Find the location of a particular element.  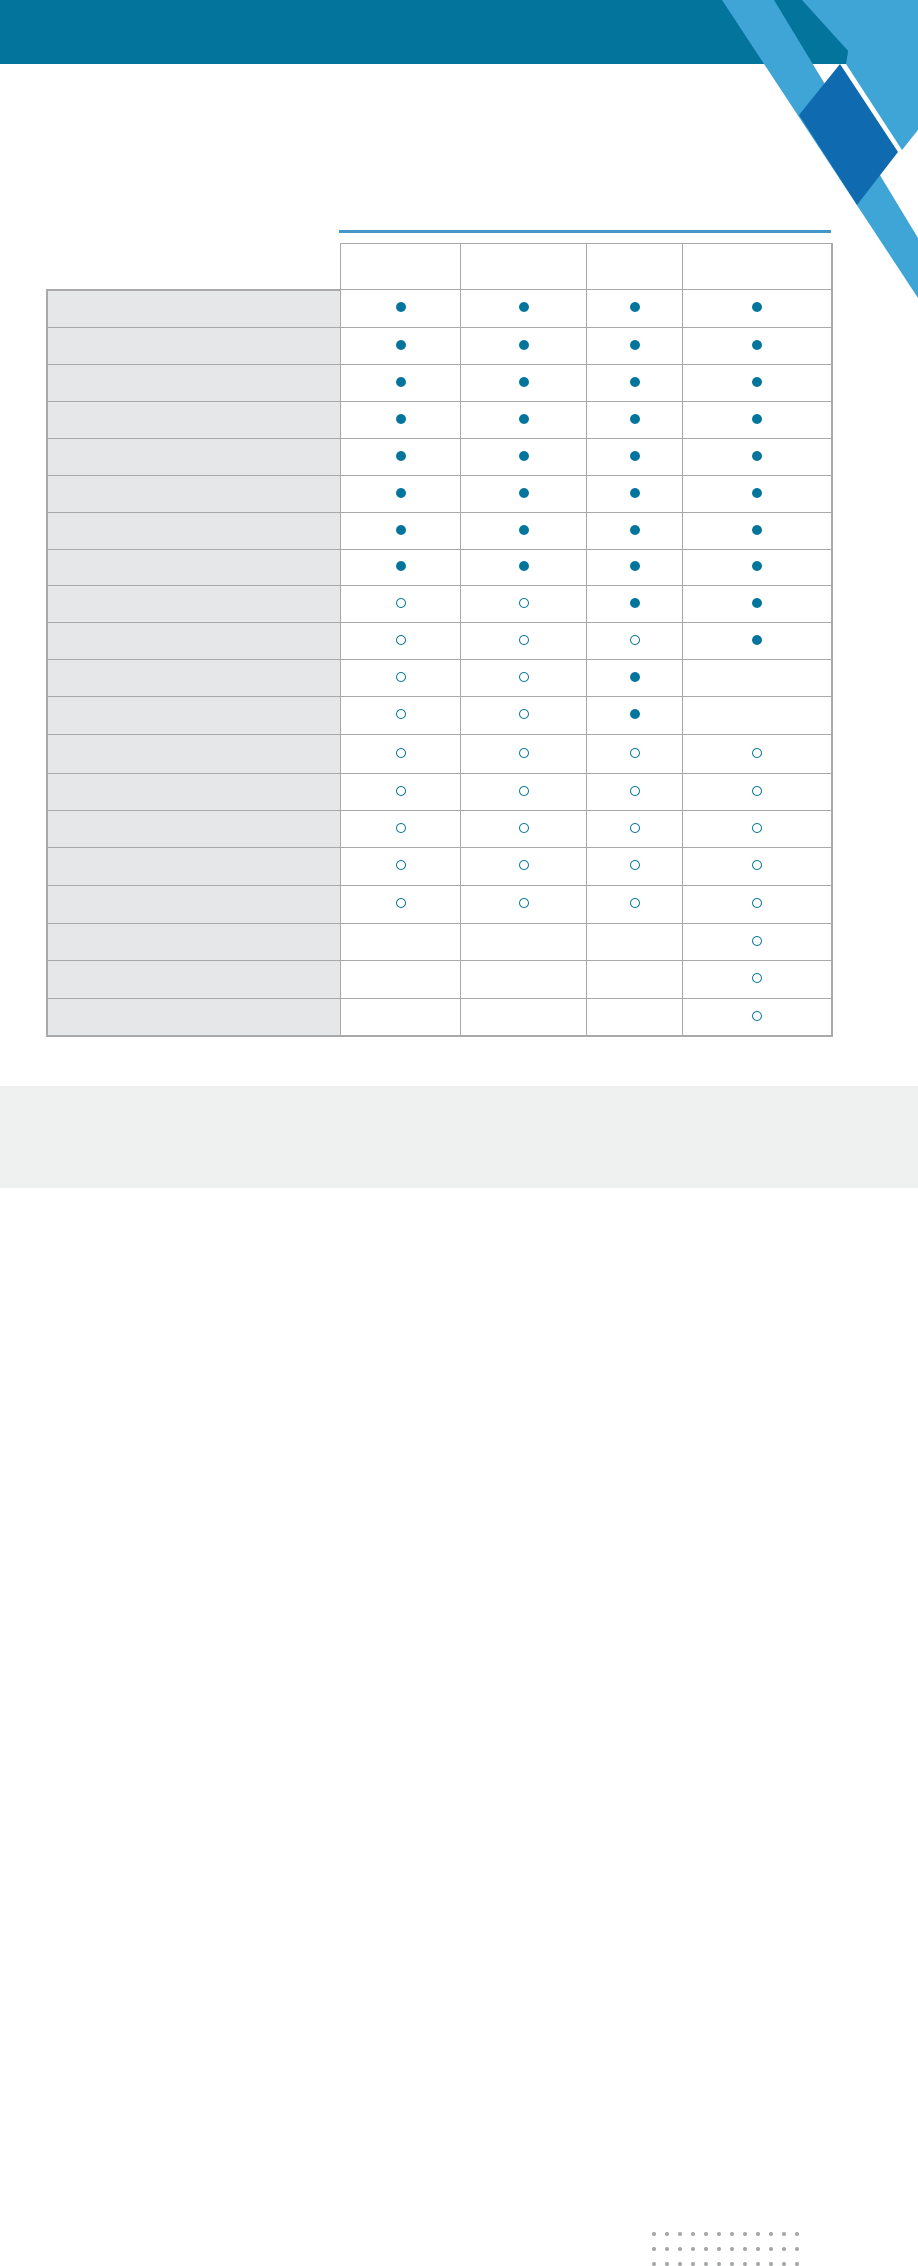

decorative-stripes is located at coordinates (820, 149).